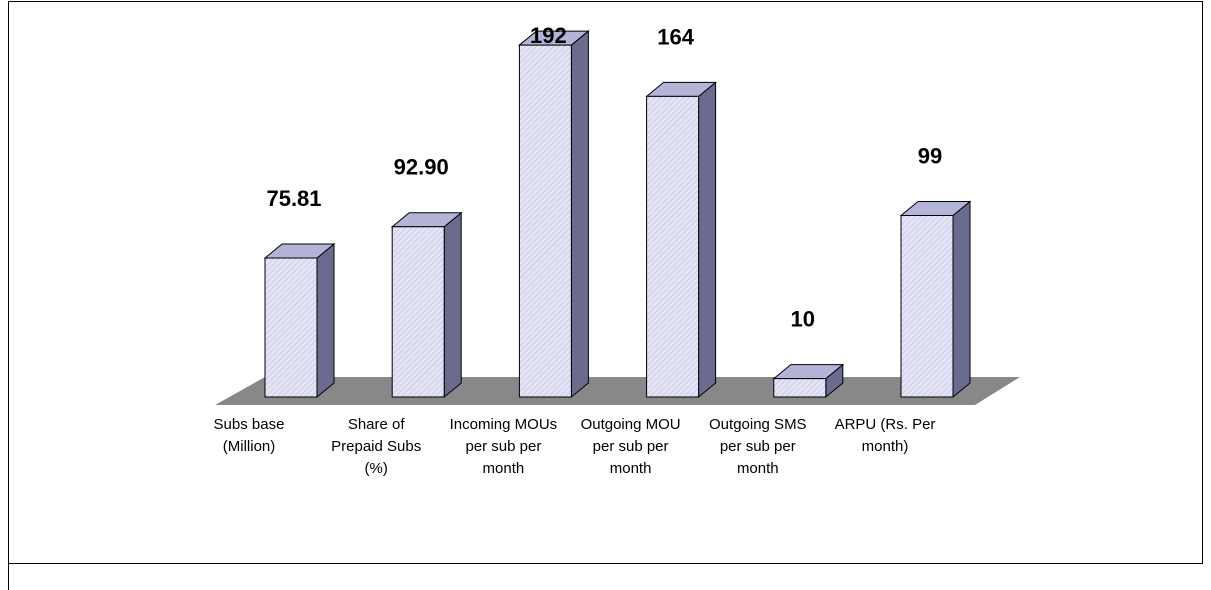  Describe the element at coordinates (249, 435) in the screenshot. I see `x-tick-label: Subs base (Million)` at that location.